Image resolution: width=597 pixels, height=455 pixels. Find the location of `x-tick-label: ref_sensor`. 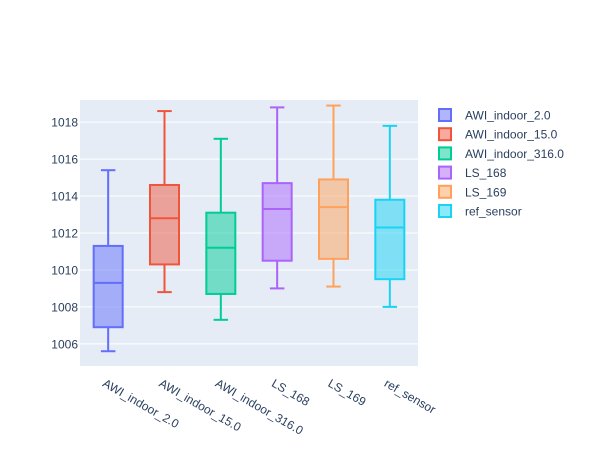

x-tick-label: ref_sensor is located at coordinates (410, 396).